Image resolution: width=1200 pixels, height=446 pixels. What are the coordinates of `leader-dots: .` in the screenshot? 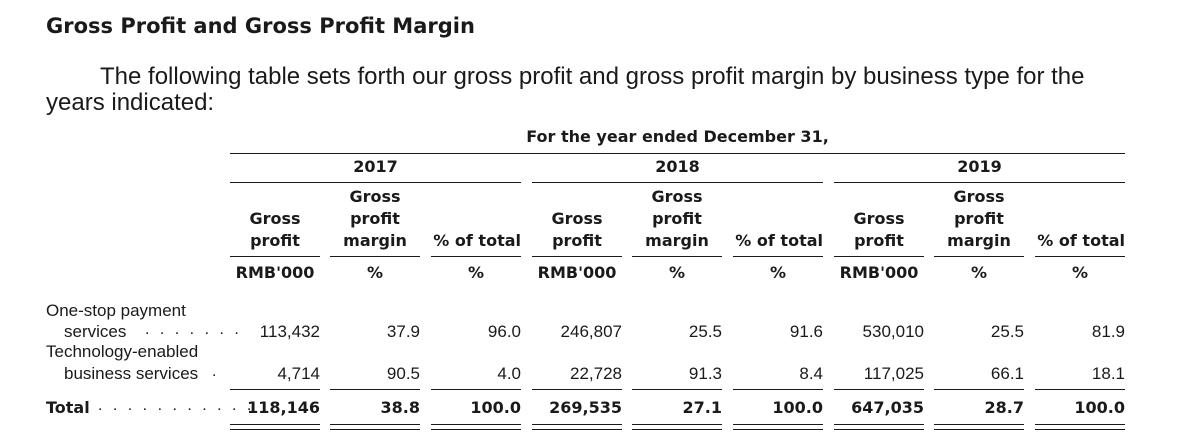 It's located at (216, 371).